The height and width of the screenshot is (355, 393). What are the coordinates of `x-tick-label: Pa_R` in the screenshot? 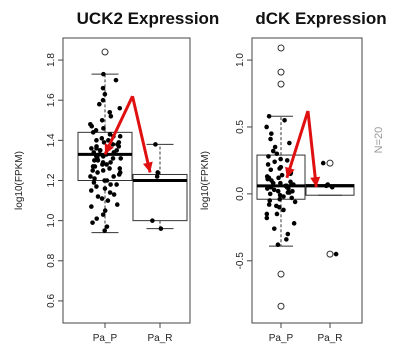 It's located at (159, 338).